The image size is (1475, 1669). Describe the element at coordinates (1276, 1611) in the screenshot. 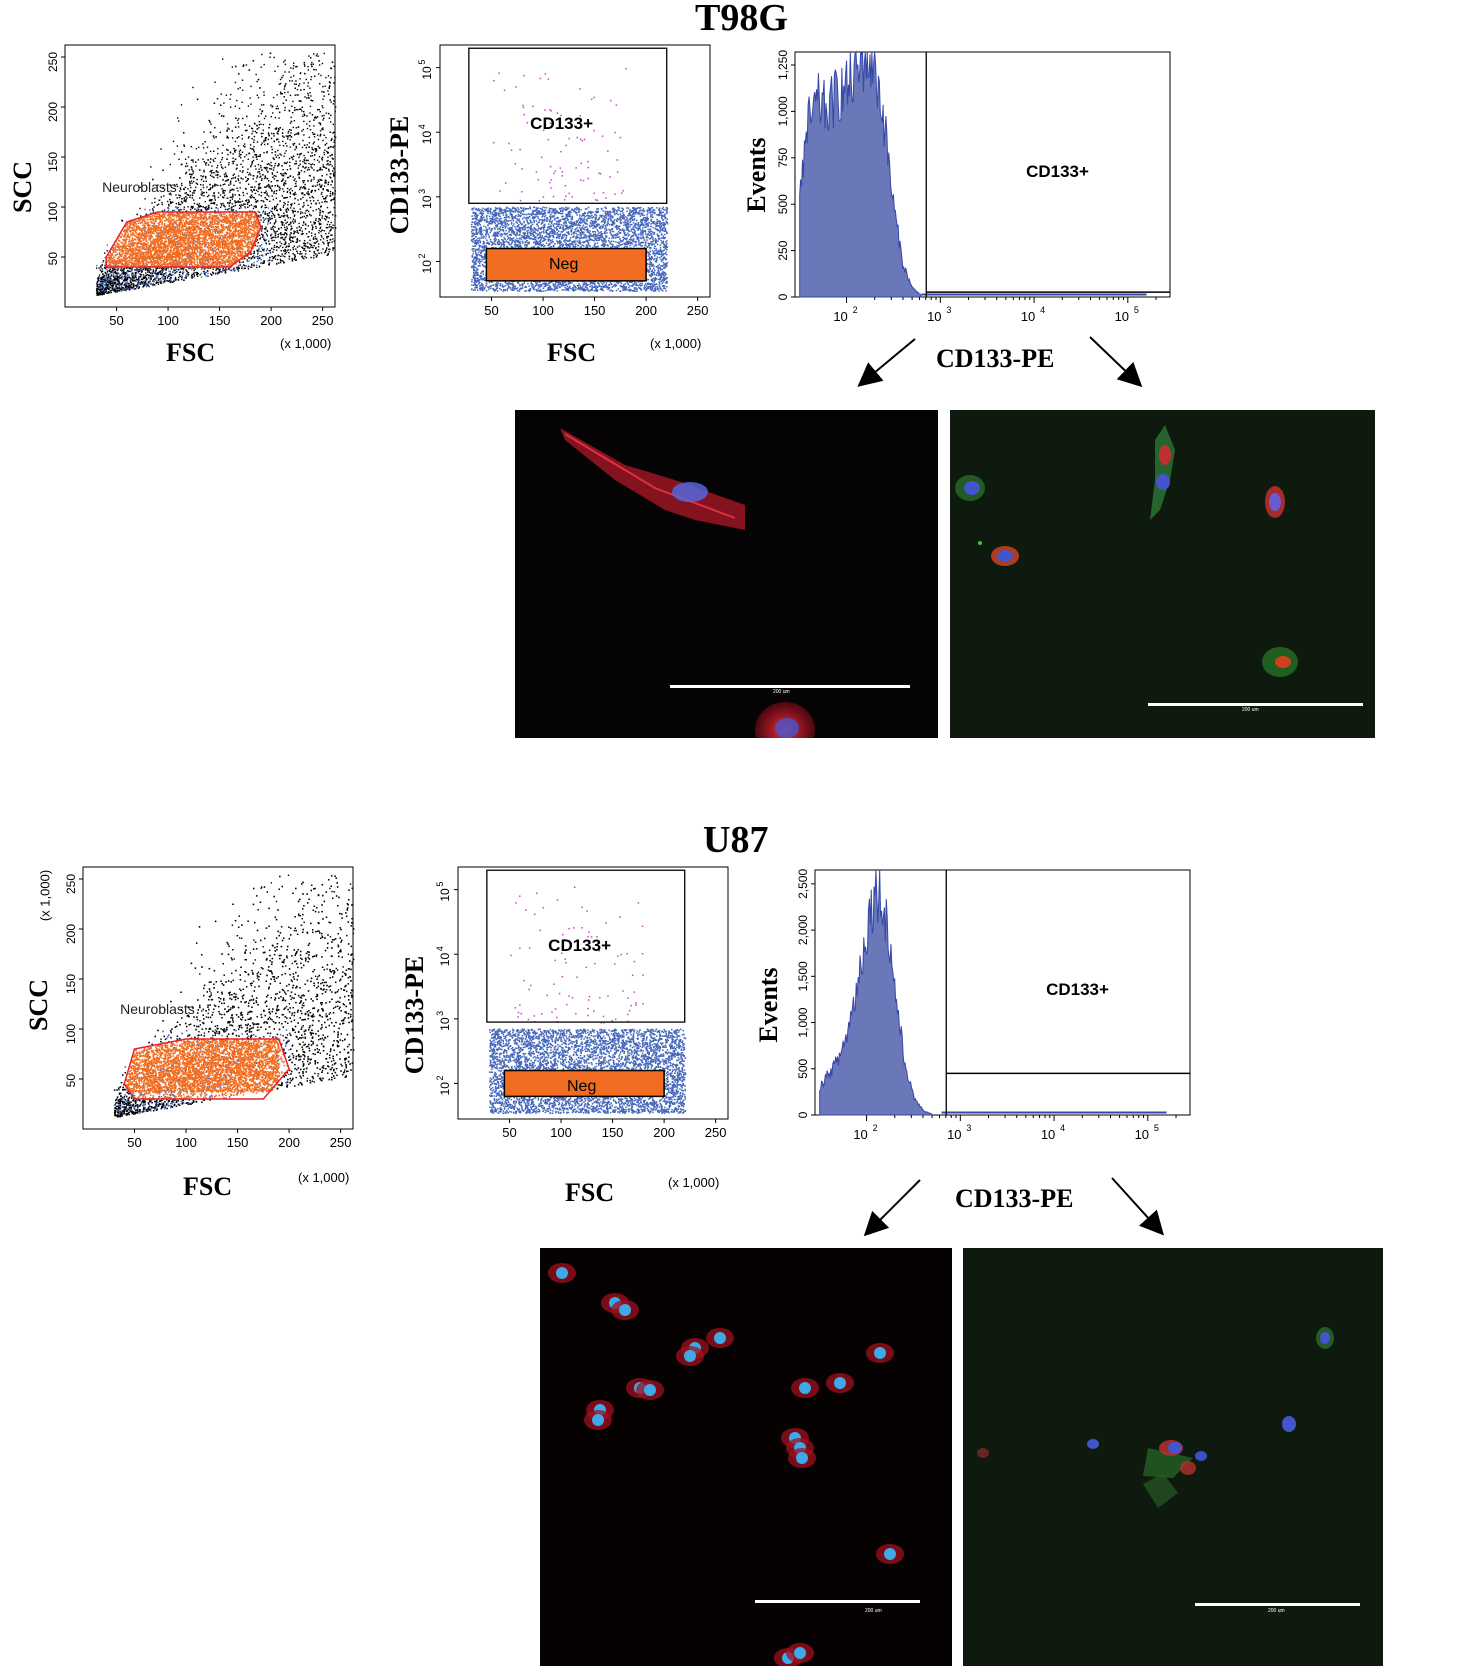

I see `u87-scalebar-pos-label: 200 um` at that location.